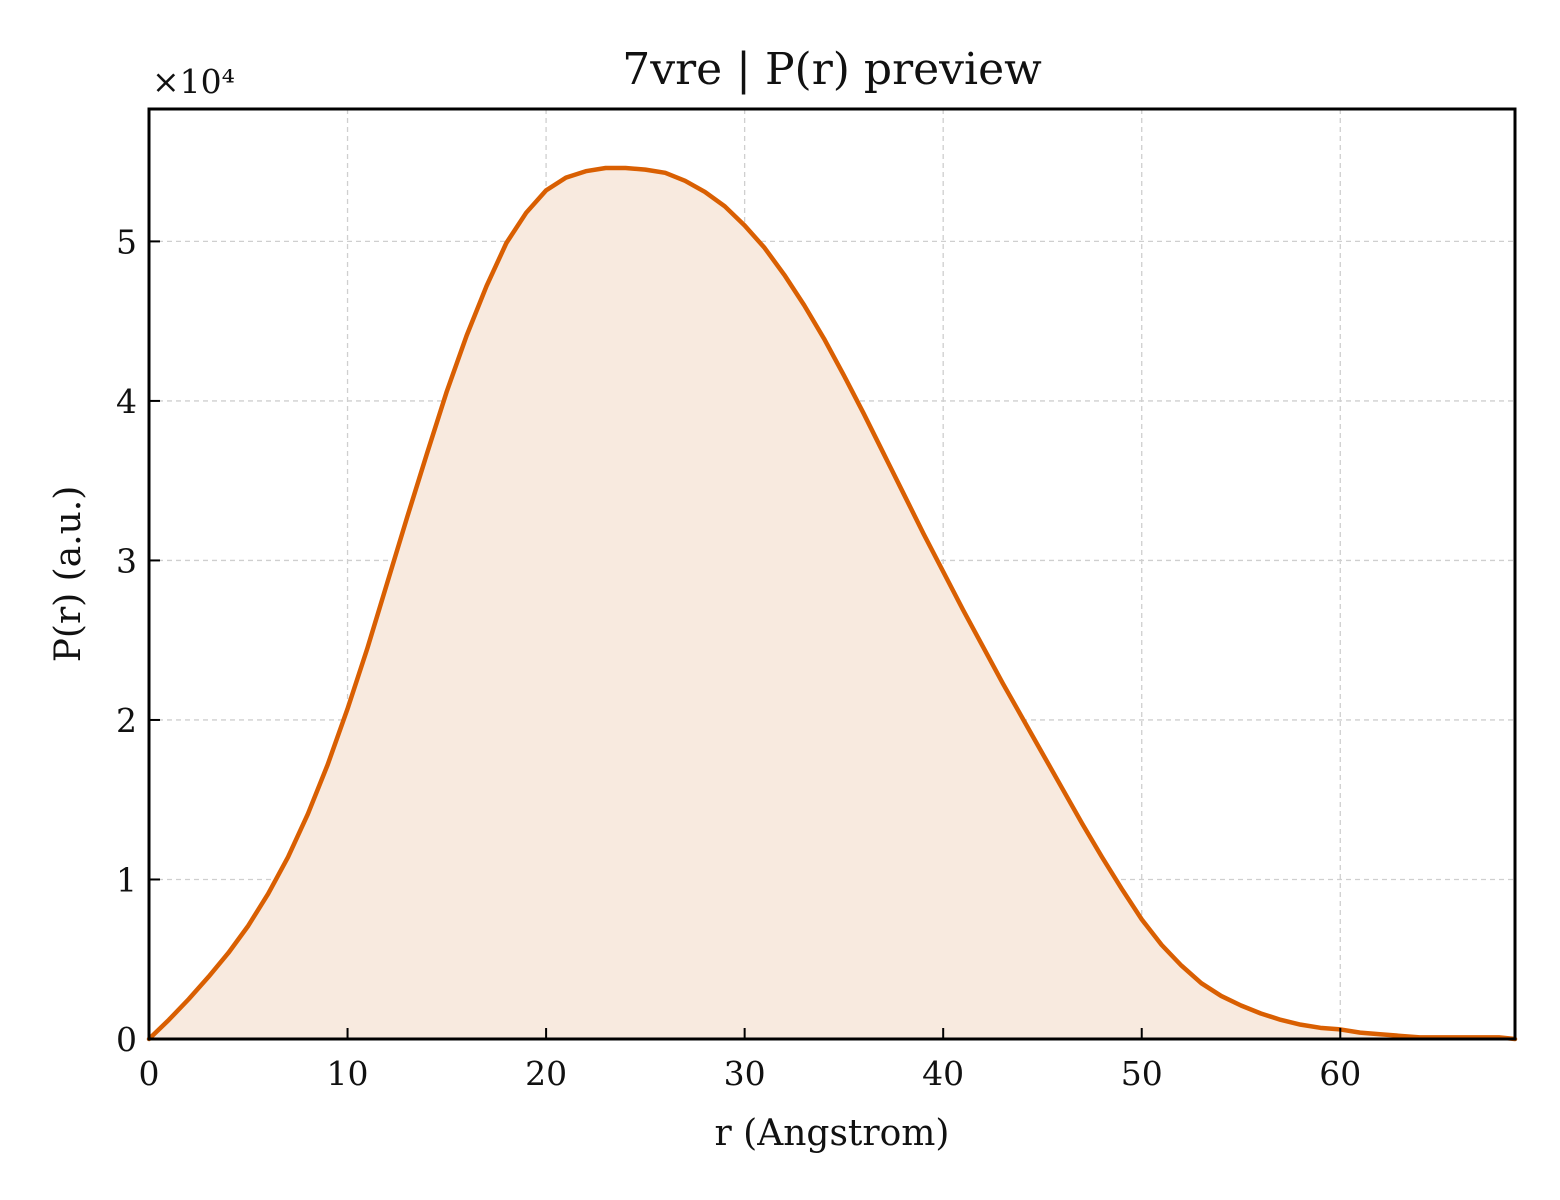 This screenshot has height=1200, width=1560. Describe the element at coordinates (126, 241) in the screenshot. I see `y-tick-label: 5` at that location.